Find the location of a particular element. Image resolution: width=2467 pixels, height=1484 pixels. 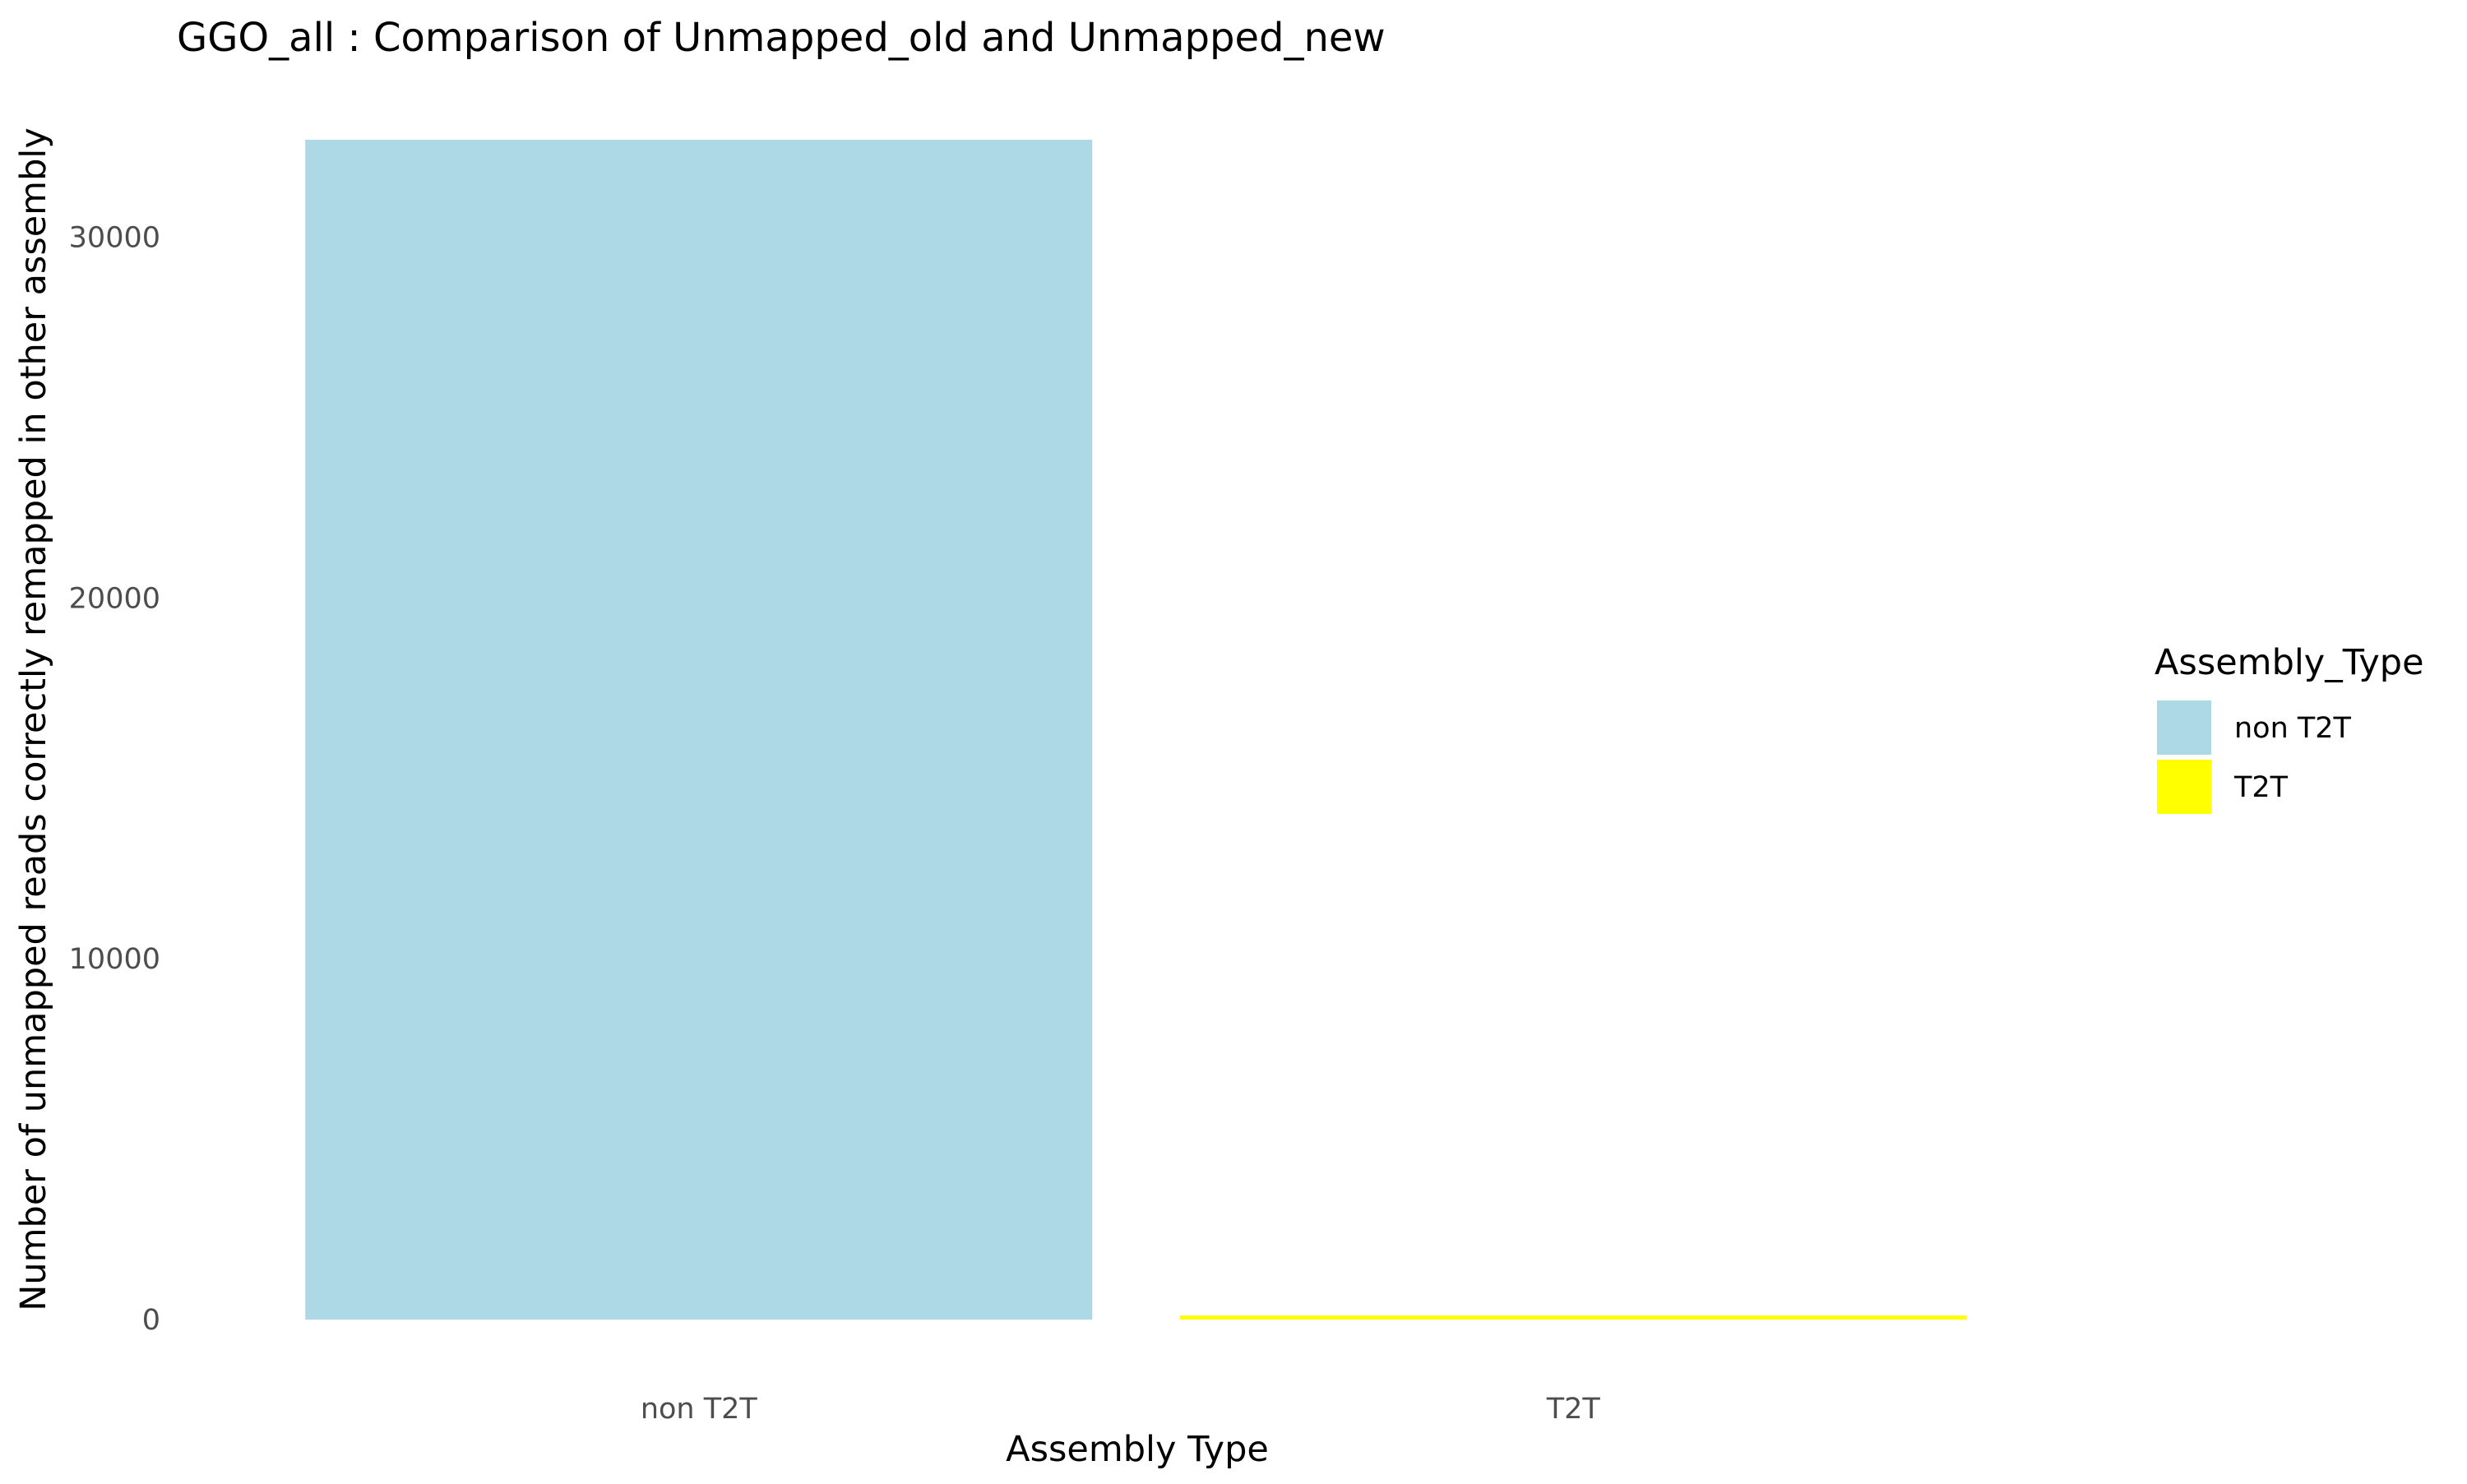

y-tick-label: 30000 is located at coordinates (115, 239).